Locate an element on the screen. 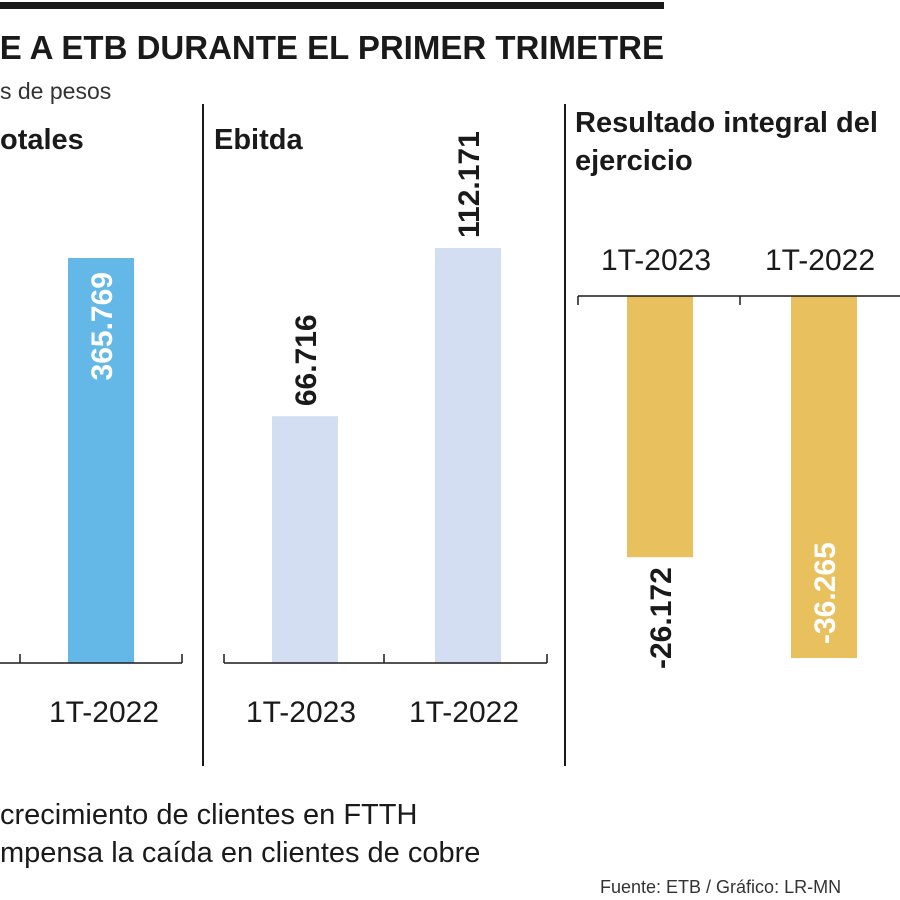 Image resolution: width=900 pixels, height=900 pixels. value-label-resultado-0: -26.172 is located at coordinates (661, 618).